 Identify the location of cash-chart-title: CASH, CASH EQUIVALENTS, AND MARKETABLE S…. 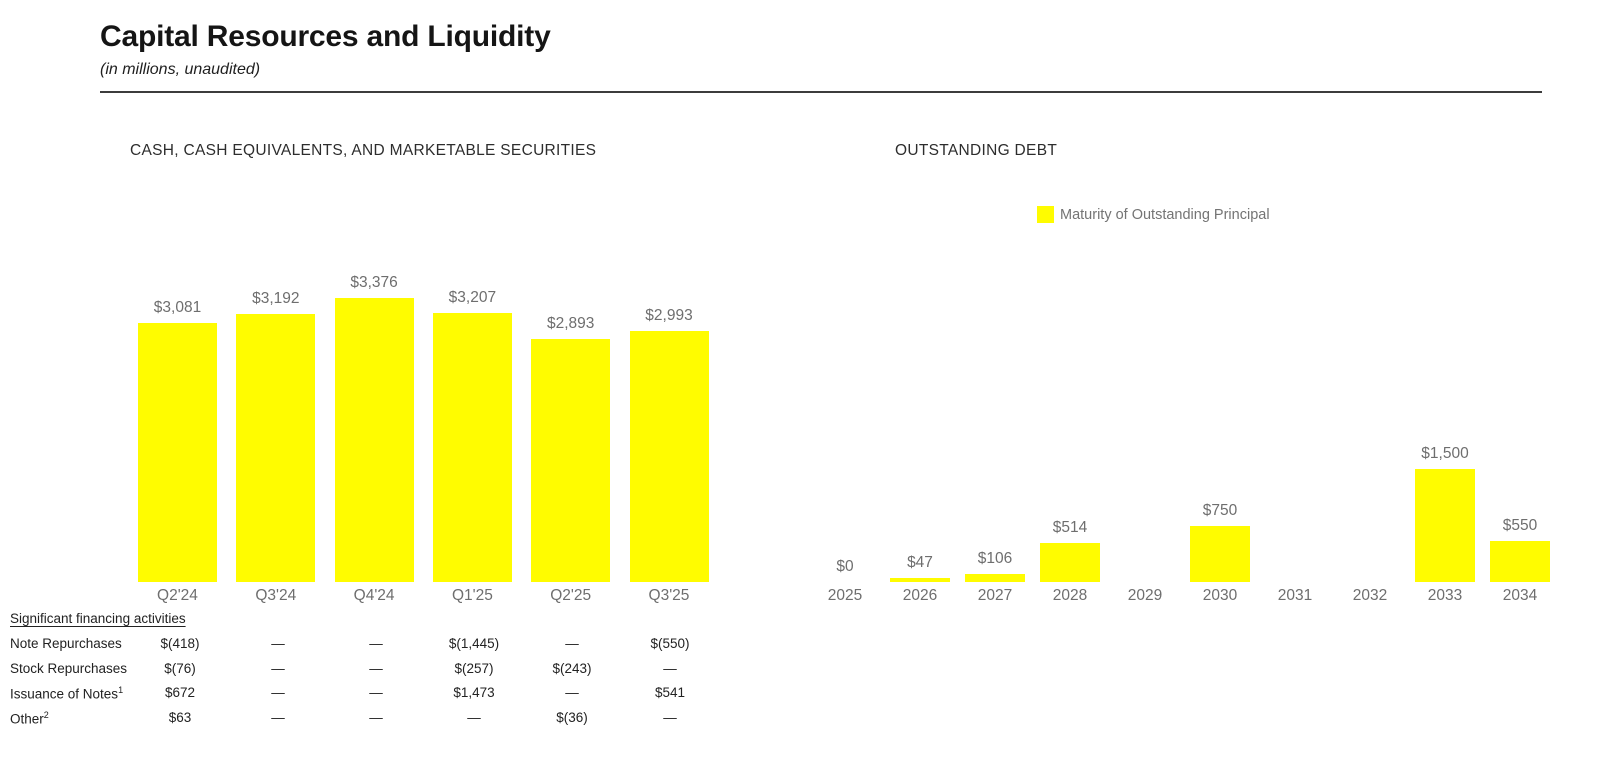
(363, 150).